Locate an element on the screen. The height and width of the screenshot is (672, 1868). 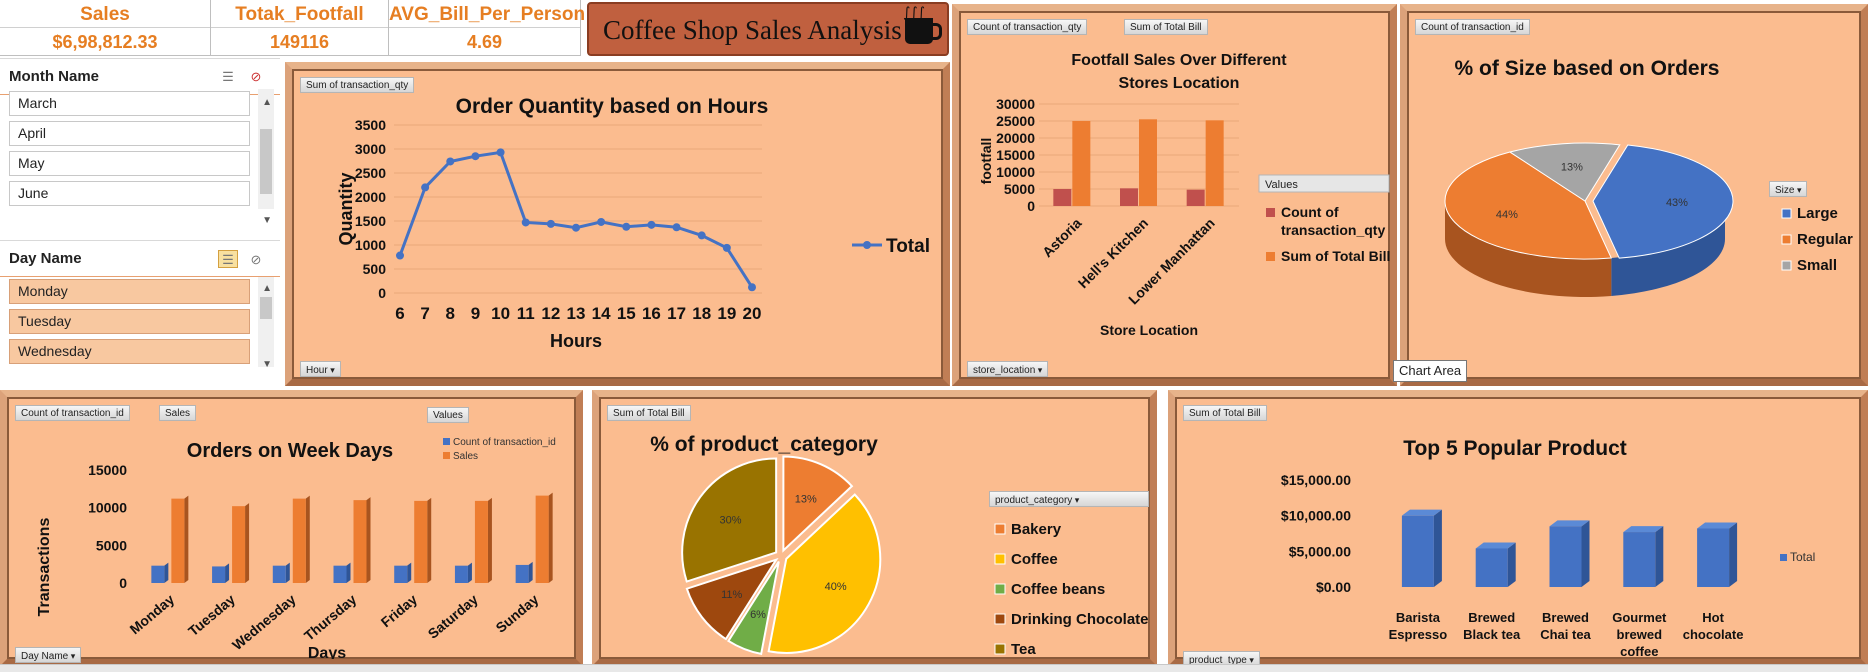
slicer-item-wednesday: Wednesday is located at coordinates (129, 351).